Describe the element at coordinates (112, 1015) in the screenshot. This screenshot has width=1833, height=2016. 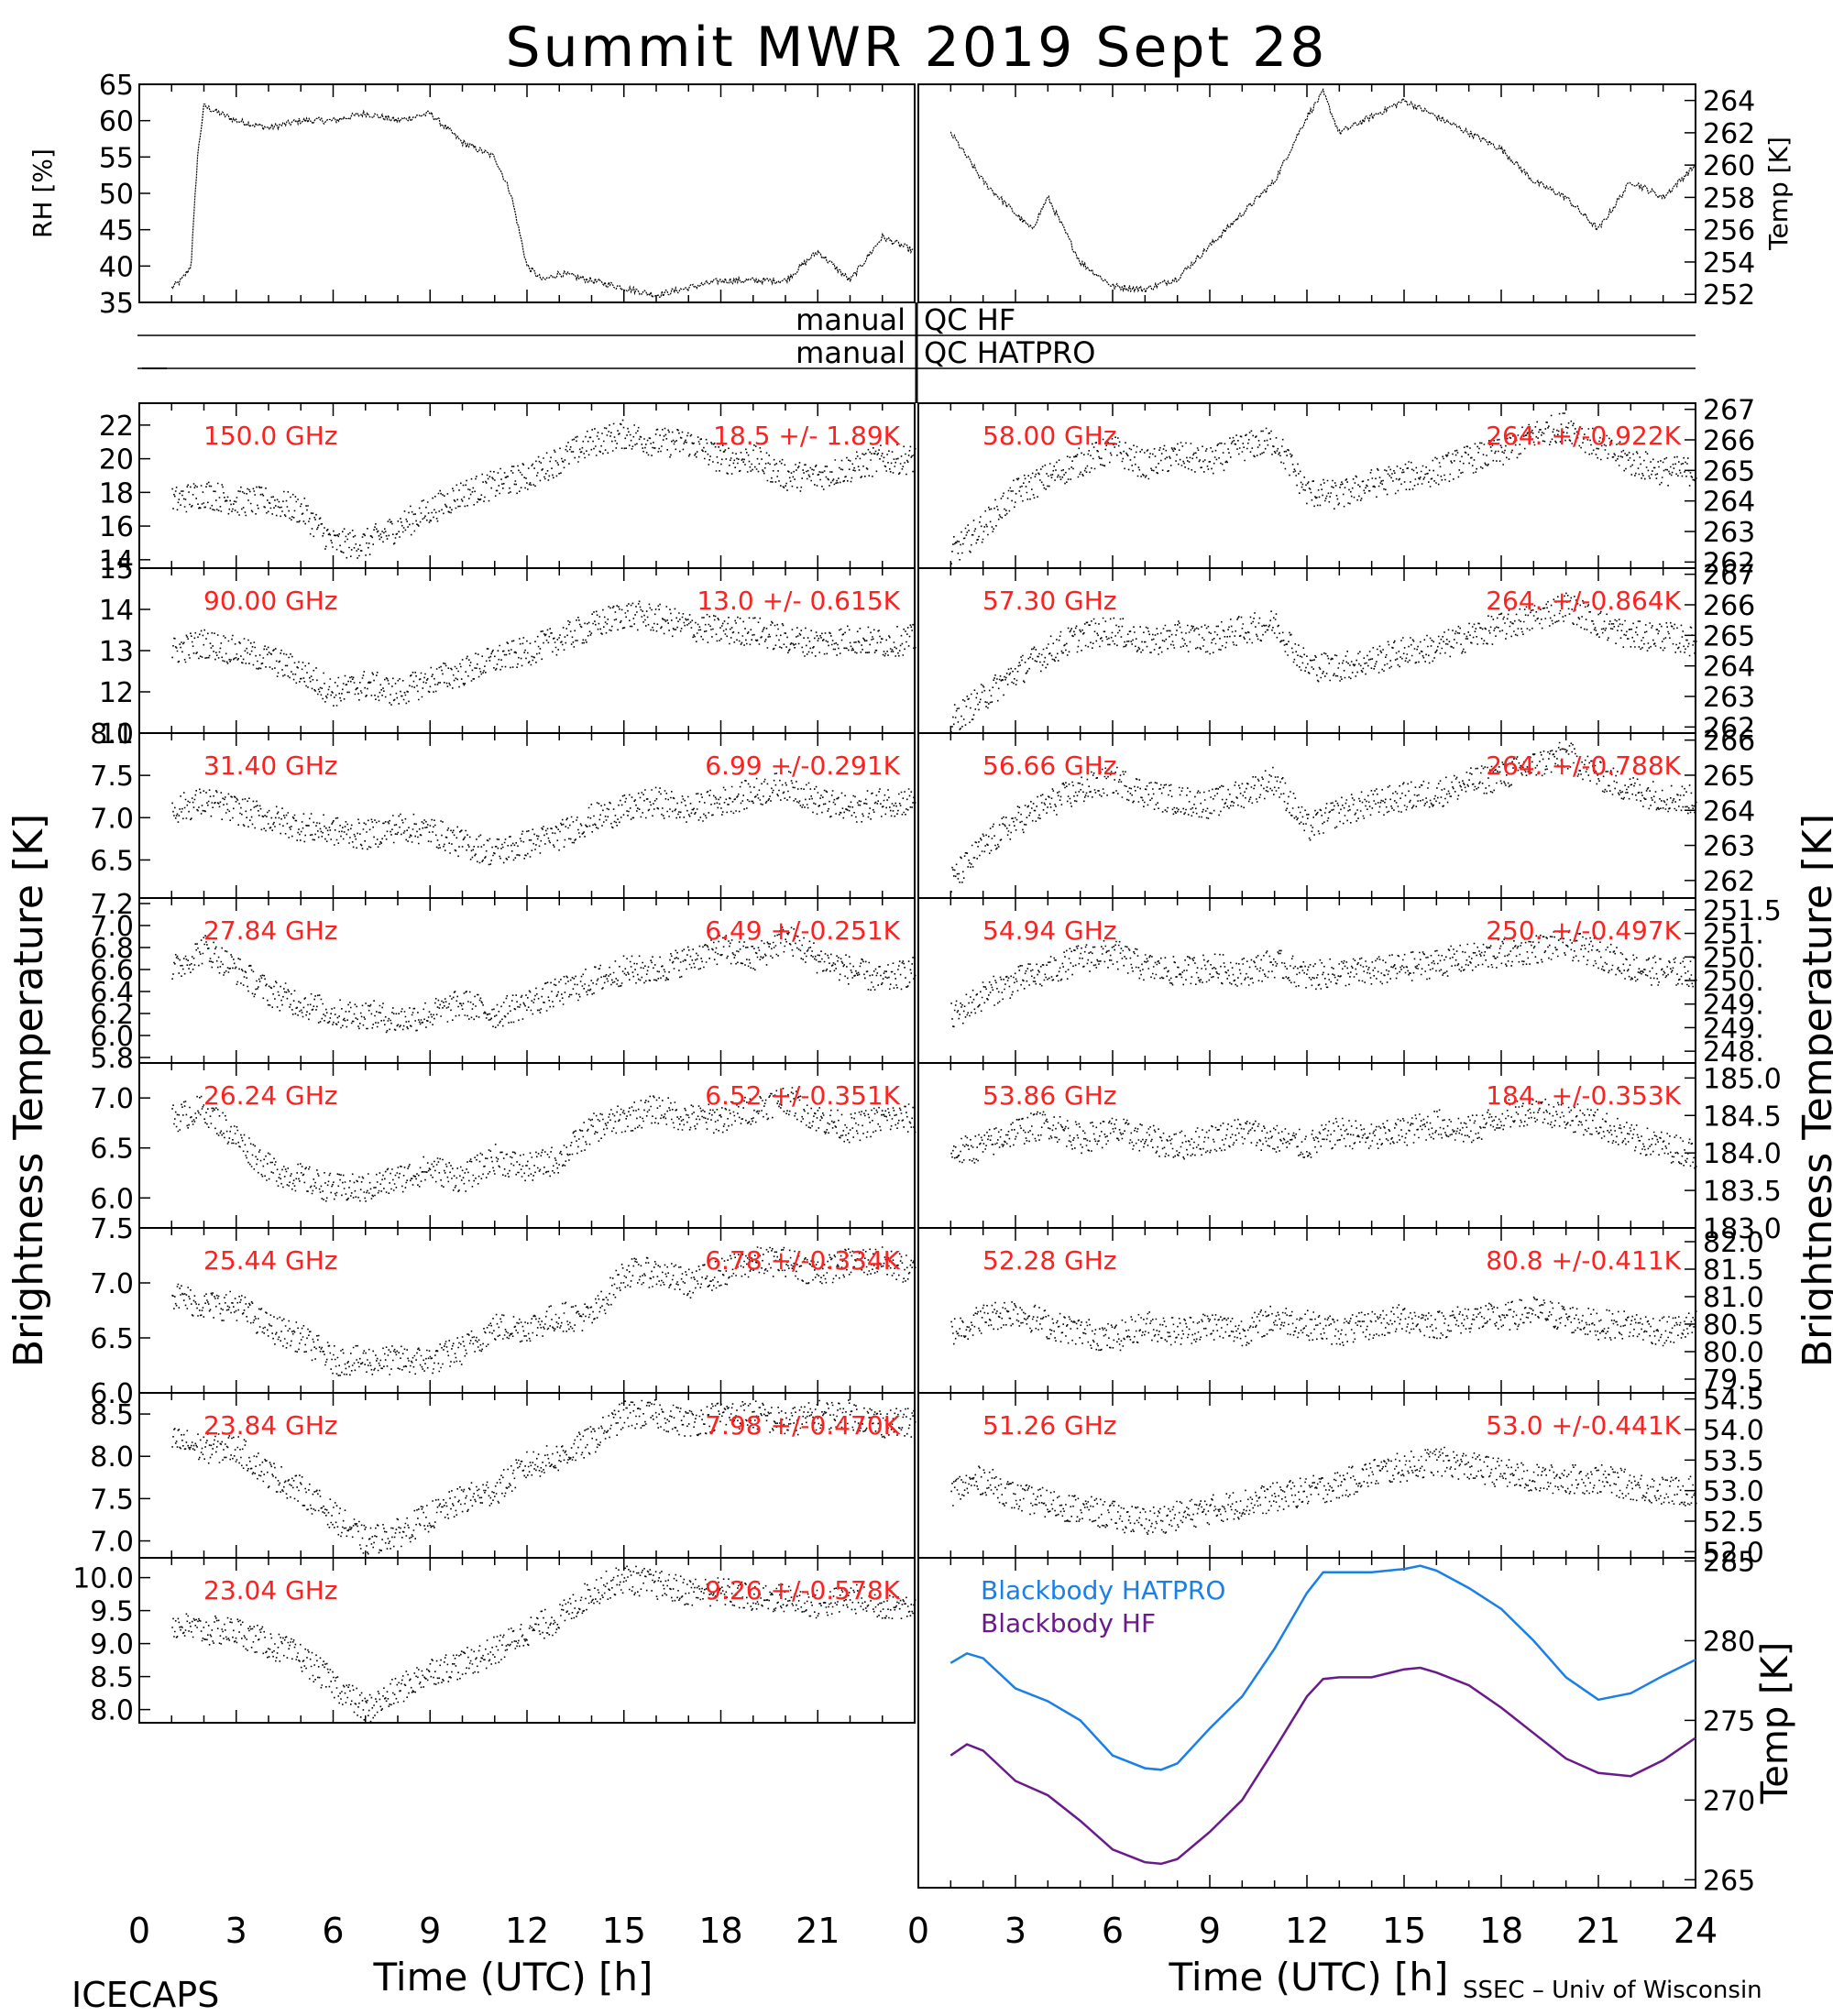
I see `y-tick-label: 6.2` at that location.